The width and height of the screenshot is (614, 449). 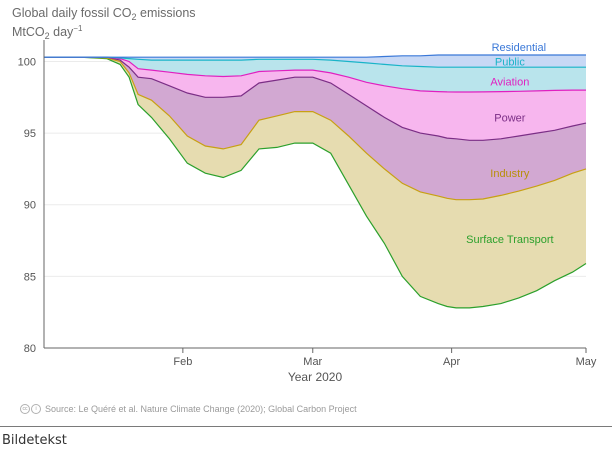 I want to click on x-tick-label-apr: Apr, so click(x=451, y=362).